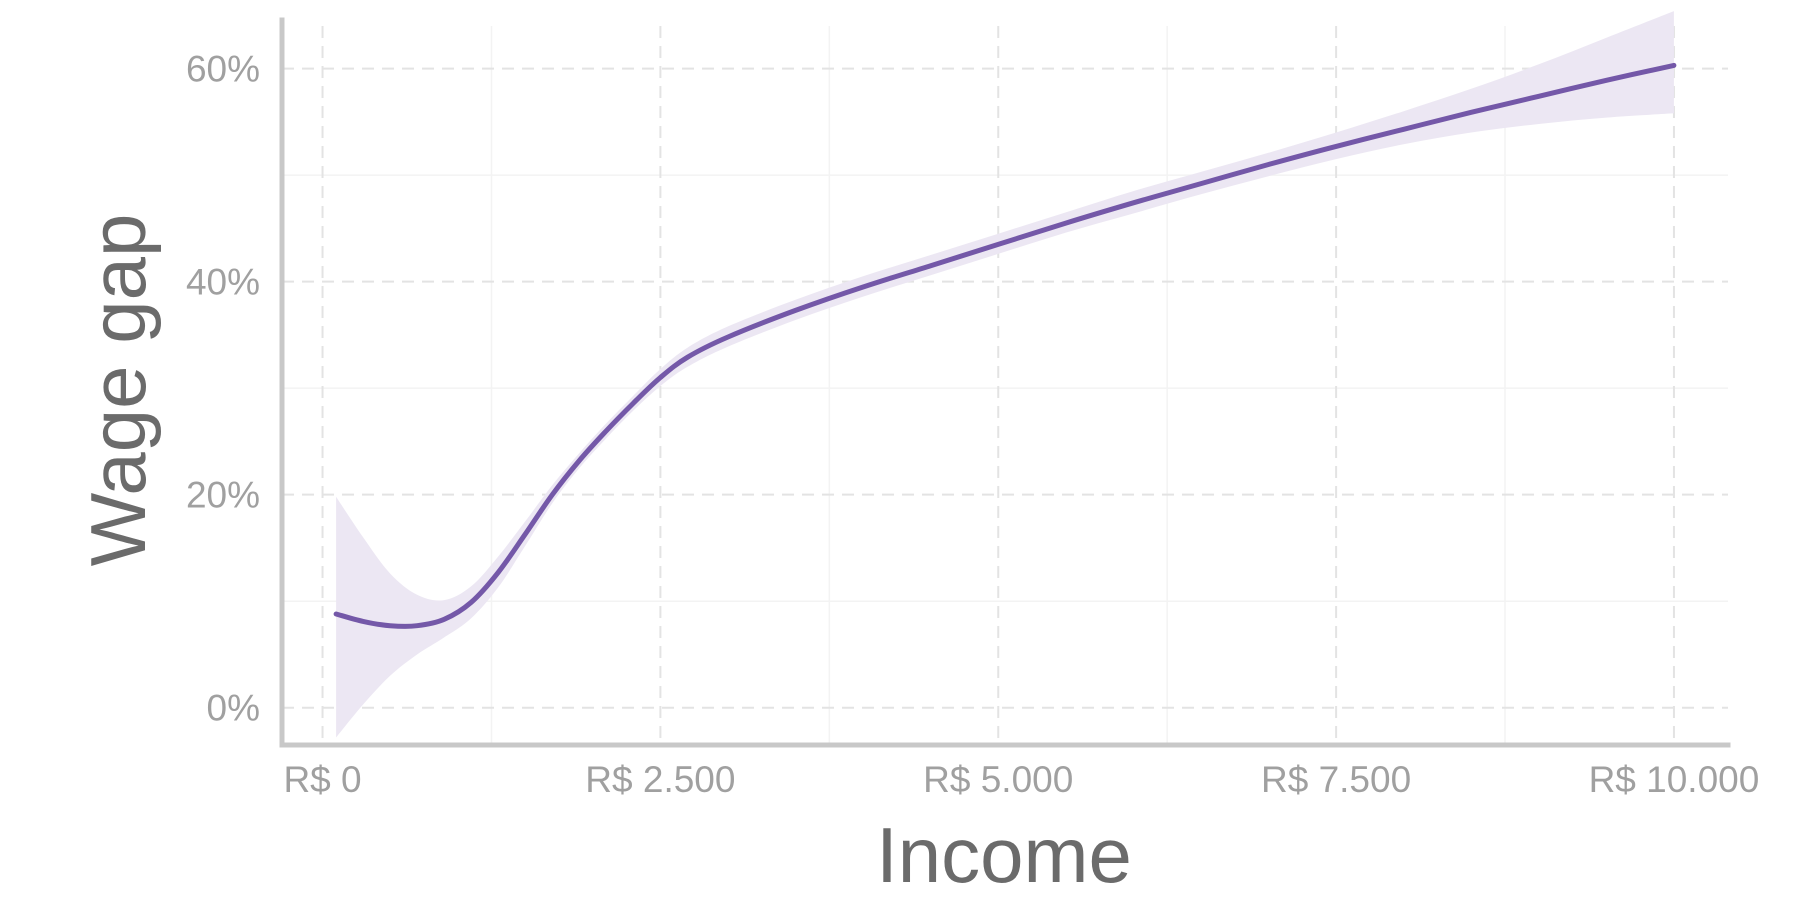  Describe the element at coordinates (223, 282) in the screenshot. I see `y-tick-label: 40%` at that location.